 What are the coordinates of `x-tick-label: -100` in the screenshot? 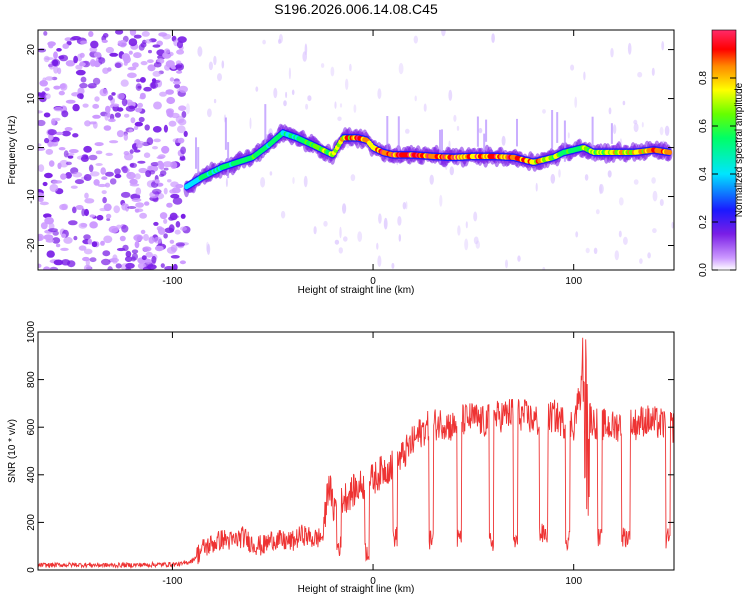 It's located at (172, 581).